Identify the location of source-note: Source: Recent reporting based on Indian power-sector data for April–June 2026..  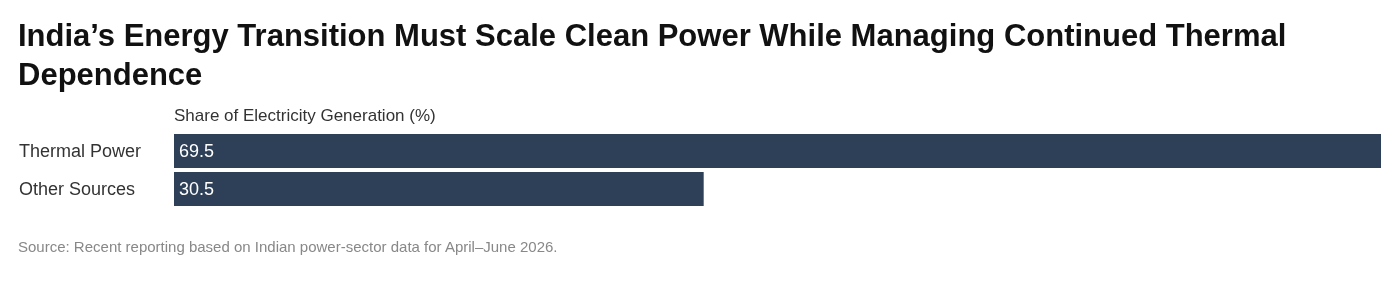
(288, 246).